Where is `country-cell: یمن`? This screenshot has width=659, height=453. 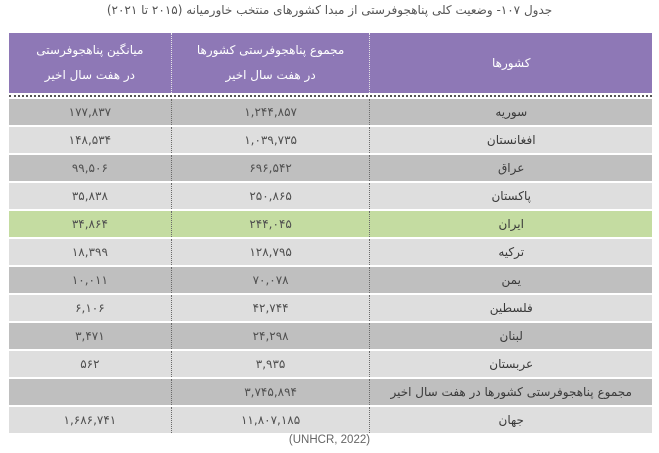
country-cell: یمن is located at coordinates (511, 280).